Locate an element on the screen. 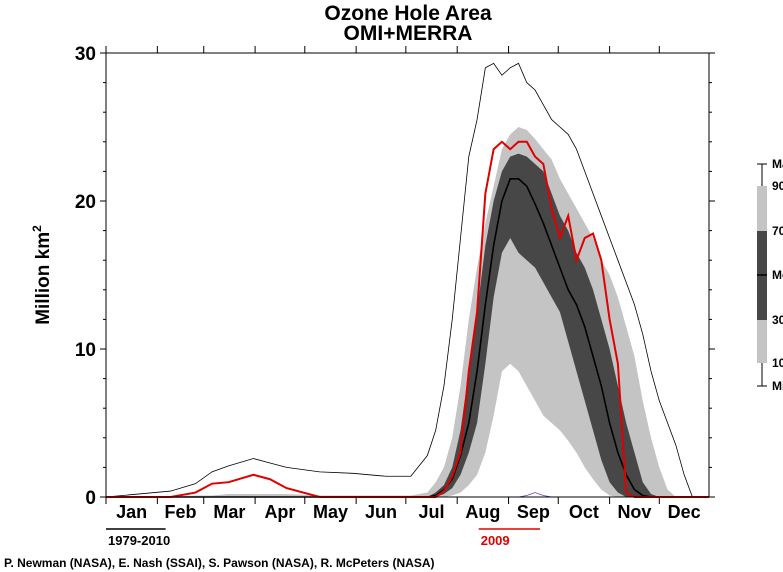 This screenshot has height=572, width=783. legend-label-1: 90% is located at coordinates (777, 186).